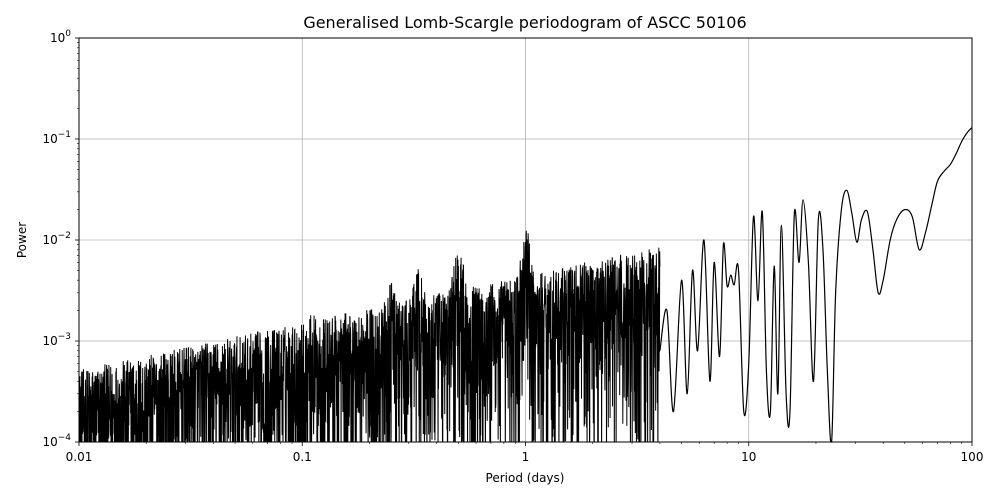 Image resolution: width=1000 pixels, height=500 pixels. I want to click on x-tick-label: 1, so click(526, 457).